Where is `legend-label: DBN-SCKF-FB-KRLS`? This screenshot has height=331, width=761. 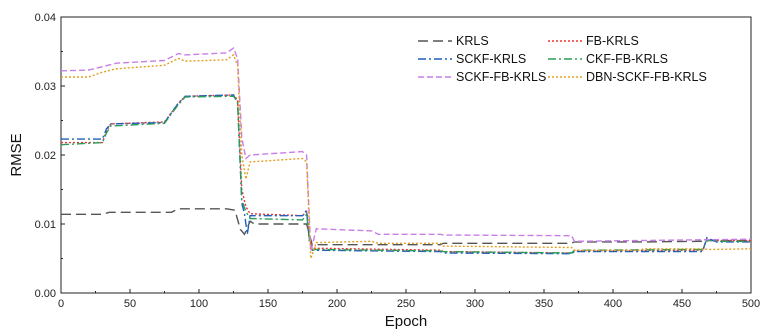 legend-label: DBN-SCKF-FB-KRLS is located at coordinates (646, 77).